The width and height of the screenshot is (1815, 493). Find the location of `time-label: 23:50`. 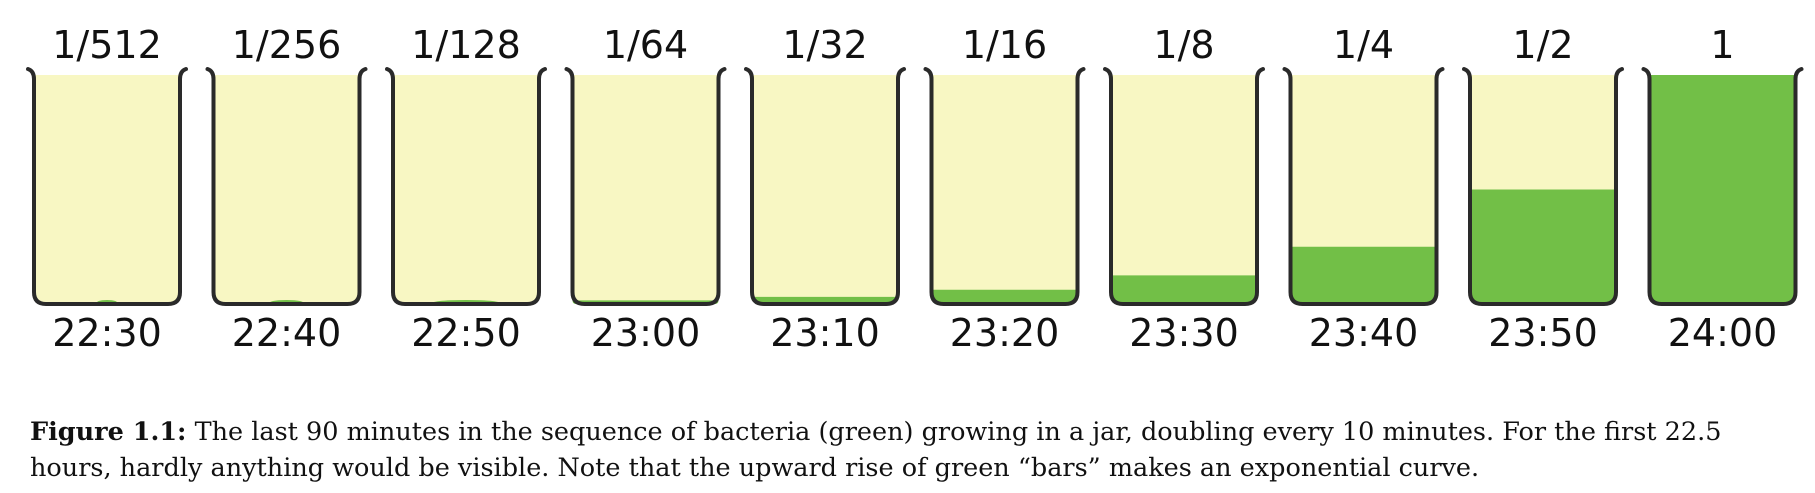

time-label: 23:50 is located at coordinates (1543, 333).